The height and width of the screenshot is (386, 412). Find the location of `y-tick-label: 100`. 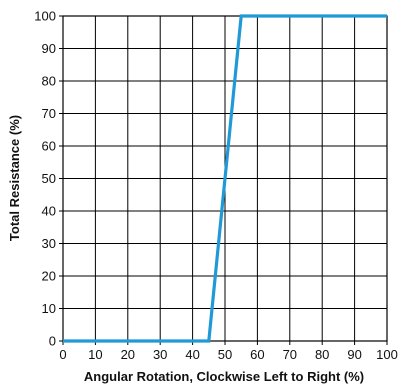

y-tick-label: 100 is located at coordinates (45, 16).